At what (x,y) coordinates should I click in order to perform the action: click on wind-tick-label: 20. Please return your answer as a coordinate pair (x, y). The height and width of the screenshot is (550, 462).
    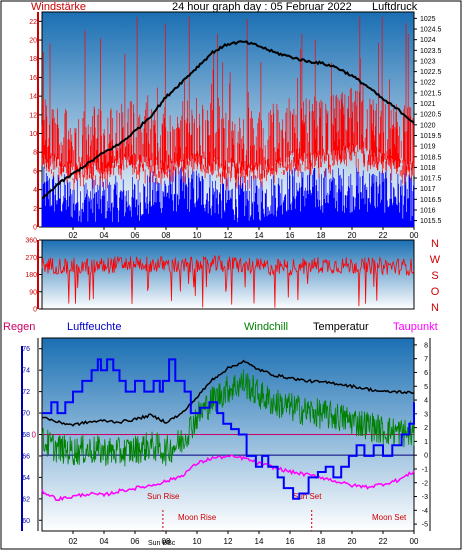
    Looking at the image, I should click on (33, 41).